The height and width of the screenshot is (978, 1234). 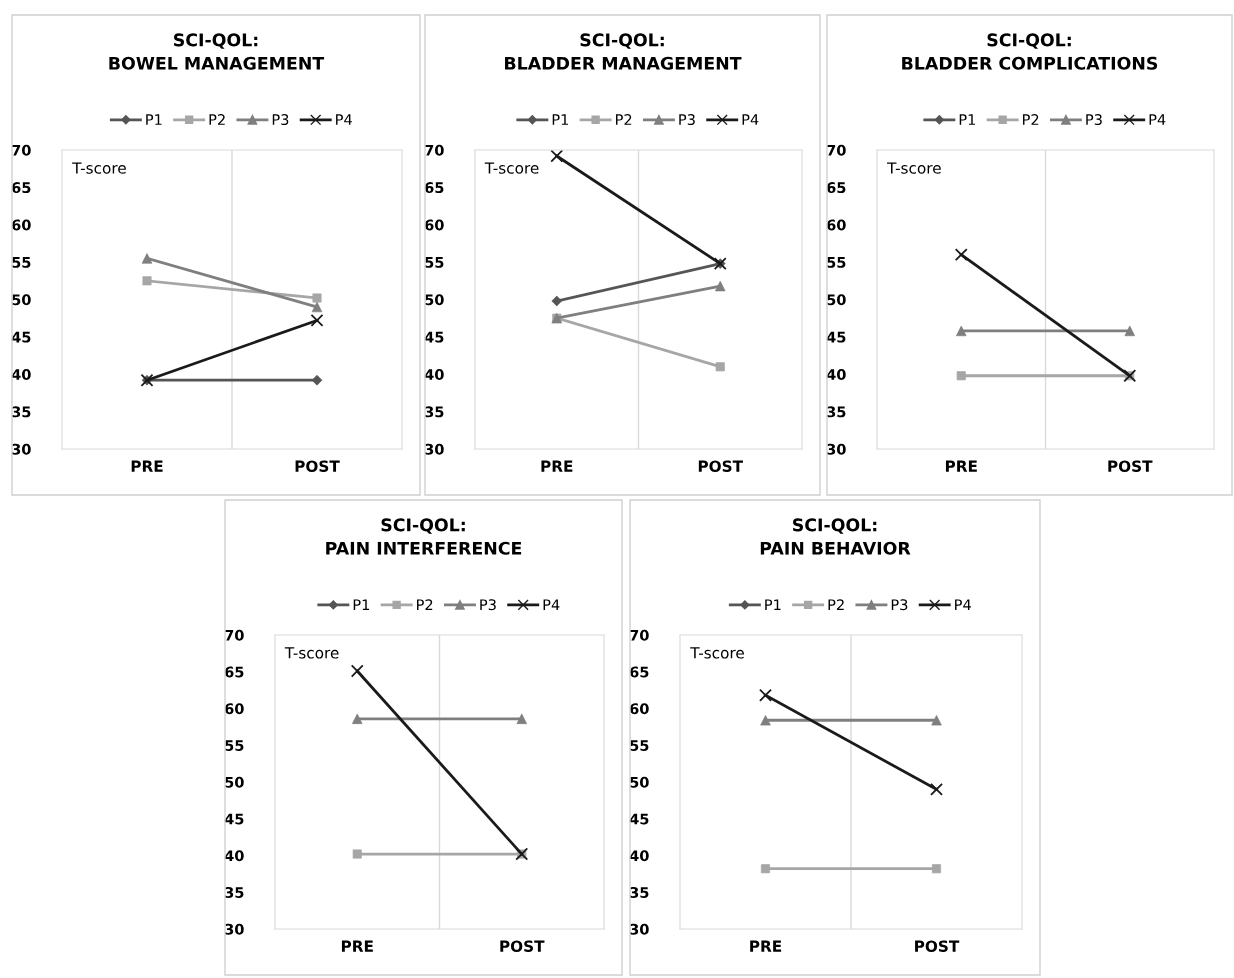 What do you see at coordinates (835, 536) in the screenshot?
I see `chart-title: SCI-QOL: PAIN BEHAVIOR` at bounding box center [835, 536].